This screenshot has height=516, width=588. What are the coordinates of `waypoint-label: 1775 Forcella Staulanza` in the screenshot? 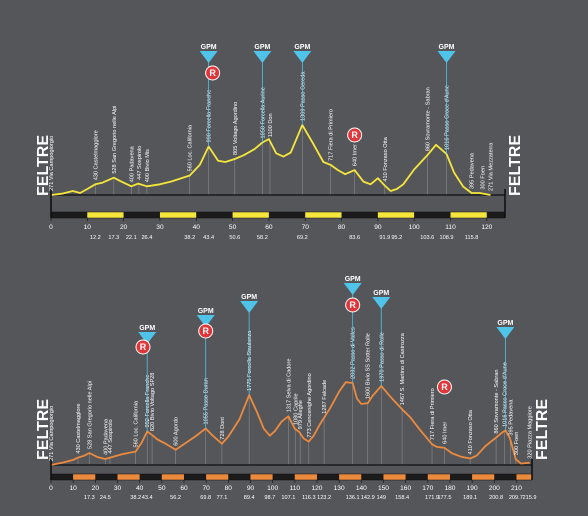 It's located at (250, 360).